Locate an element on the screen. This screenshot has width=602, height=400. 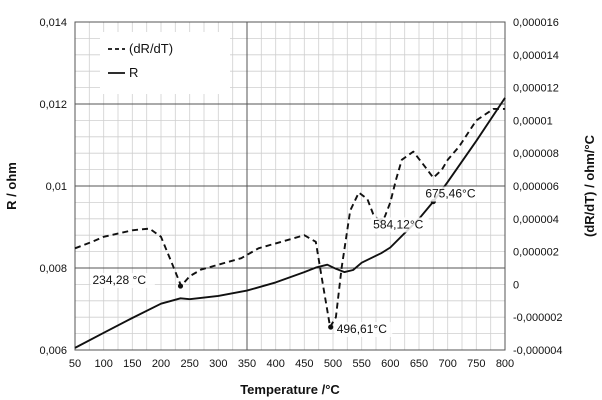
x-tick-label: 350 is located at coordinates (247, 364).